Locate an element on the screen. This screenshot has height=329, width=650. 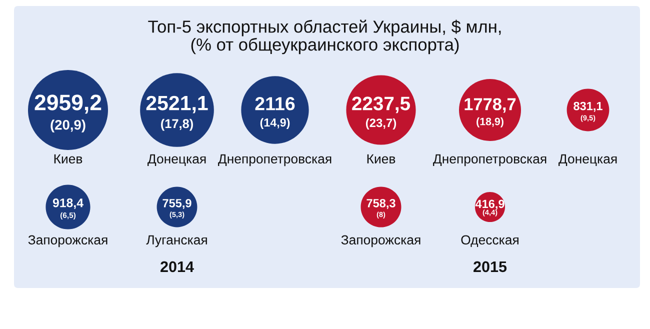
text: (% от общеукраинского экспорта) is located at coordinates (325, 46).